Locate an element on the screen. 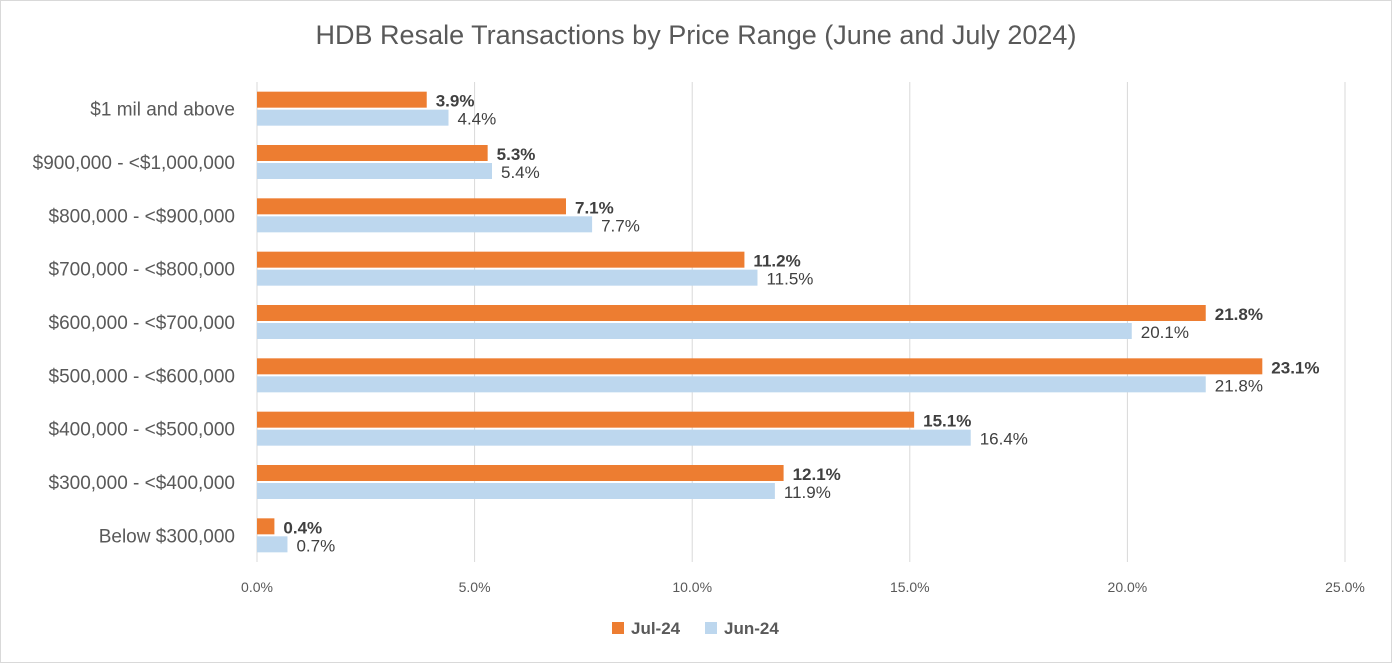 This screenshot has width=1392, height=663. legend-label-jul-24: Jul-24 is located at coordinates (656, 628).